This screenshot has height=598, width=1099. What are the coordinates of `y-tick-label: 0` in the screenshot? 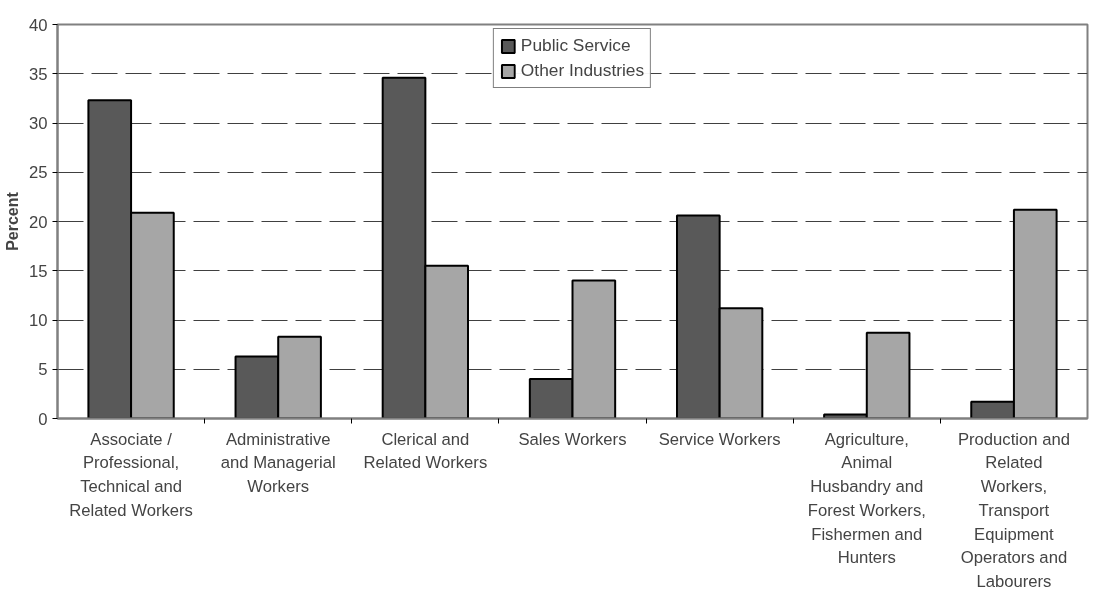 It's located at (43, 419).